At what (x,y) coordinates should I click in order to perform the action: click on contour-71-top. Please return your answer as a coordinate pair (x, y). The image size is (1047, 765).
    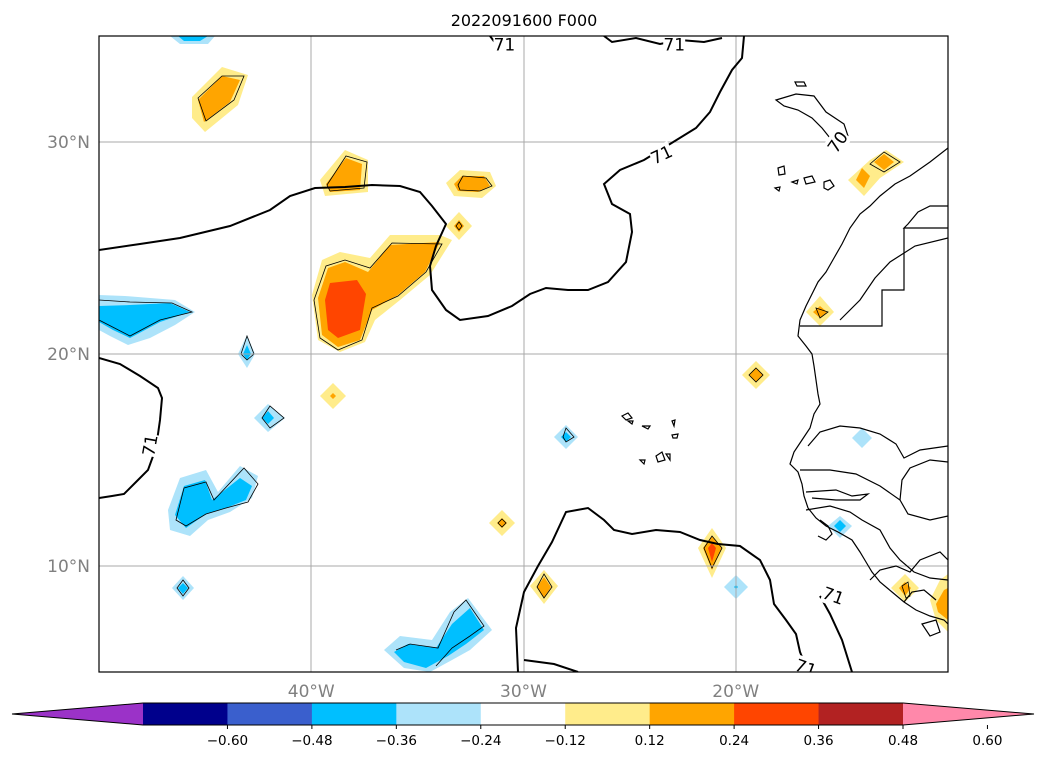
    Looking at the image, I should click on (663, 41).